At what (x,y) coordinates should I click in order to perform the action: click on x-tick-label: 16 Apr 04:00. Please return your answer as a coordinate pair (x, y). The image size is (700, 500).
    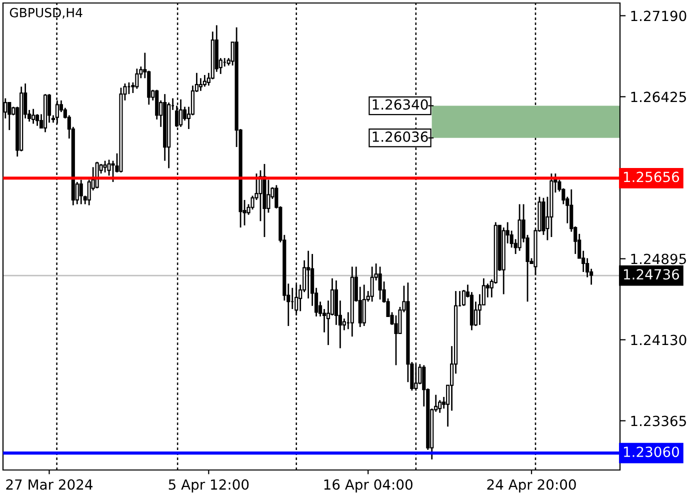
    Looking at the image, I should click on (368, 485).